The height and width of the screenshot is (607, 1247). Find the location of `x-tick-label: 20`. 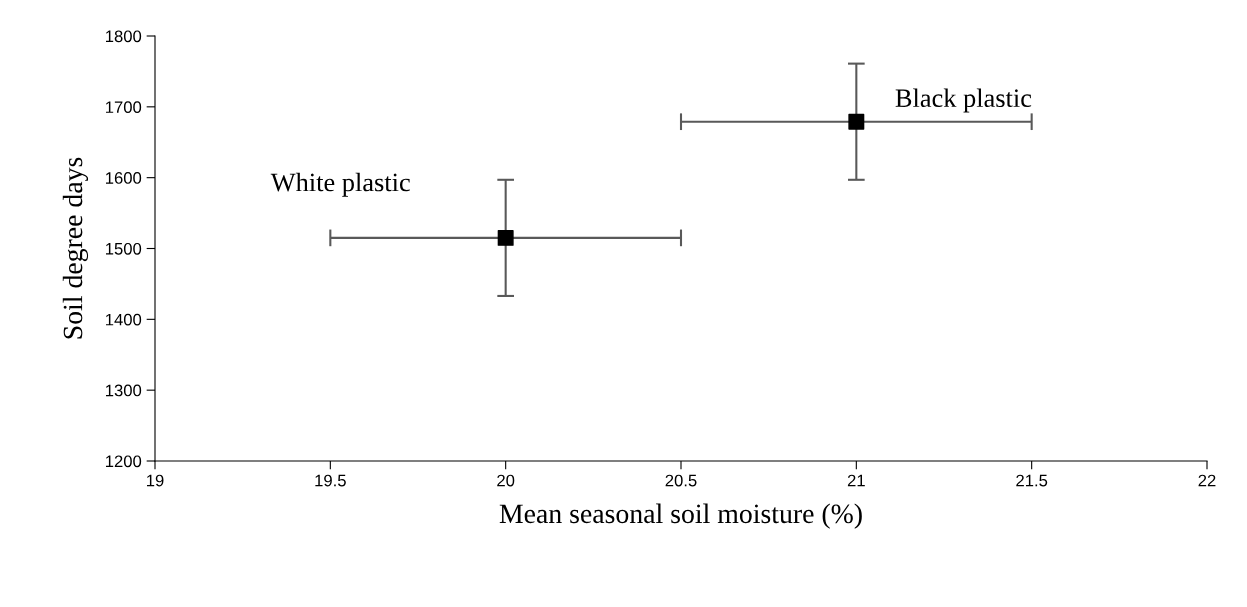

x-tick-label: 20 is located at coordinates (506, 480).